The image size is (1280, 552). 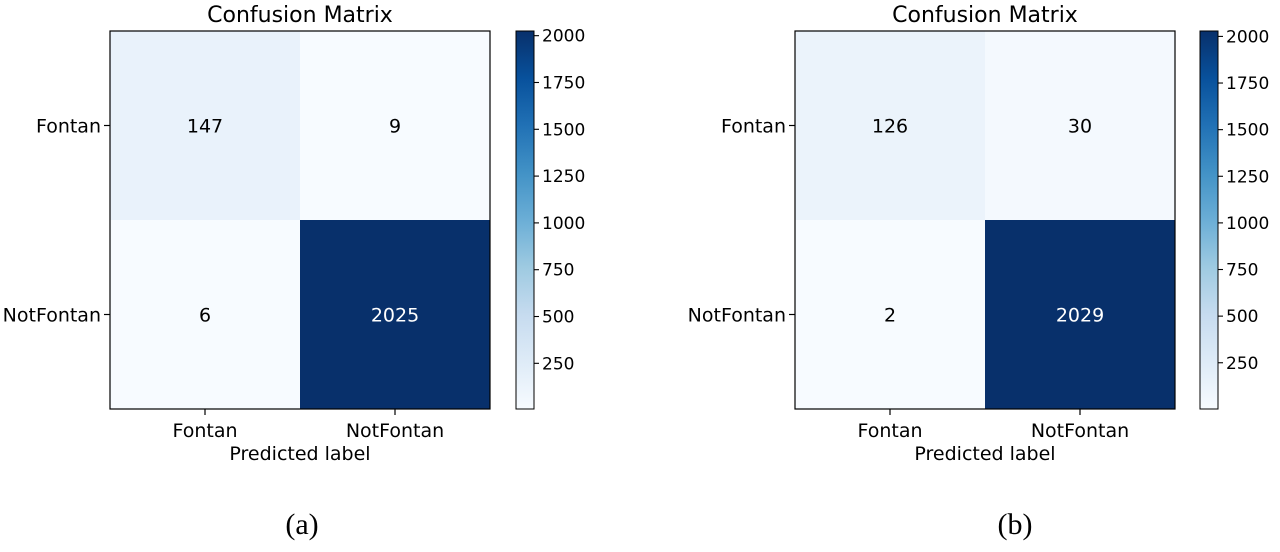 I want to click on cell-value-label: 9, so click(x=395, y=127).